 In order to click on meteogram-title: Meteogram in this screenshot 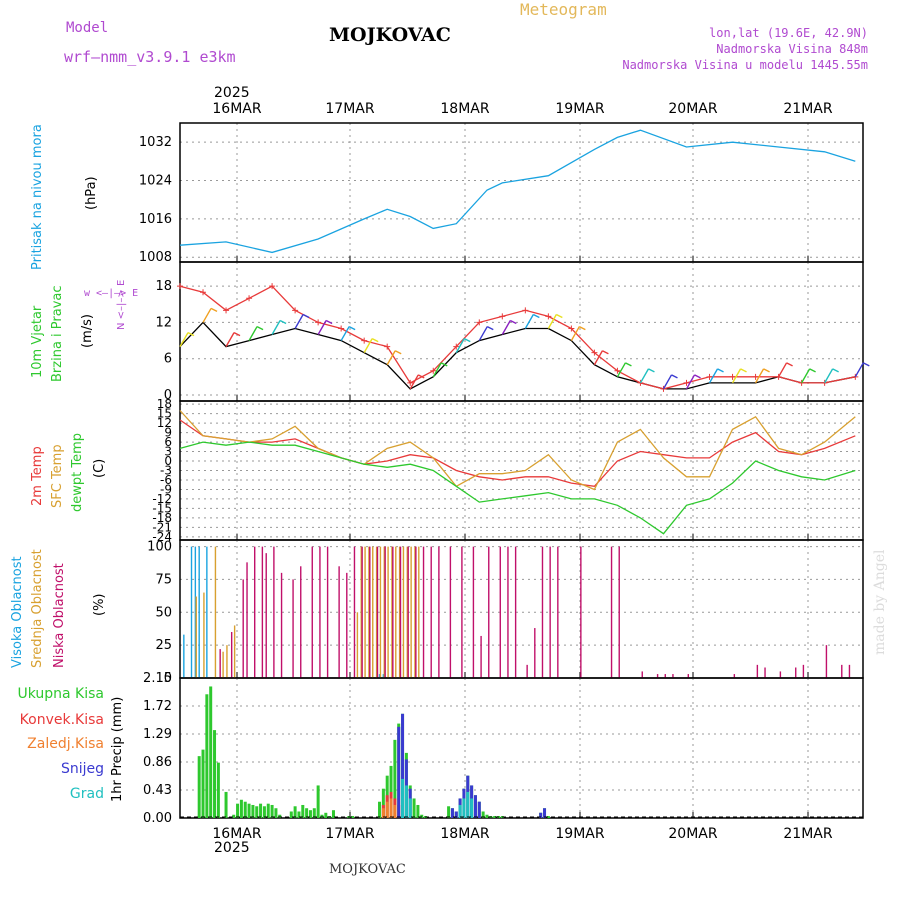, I will do `click(563, 9)`.